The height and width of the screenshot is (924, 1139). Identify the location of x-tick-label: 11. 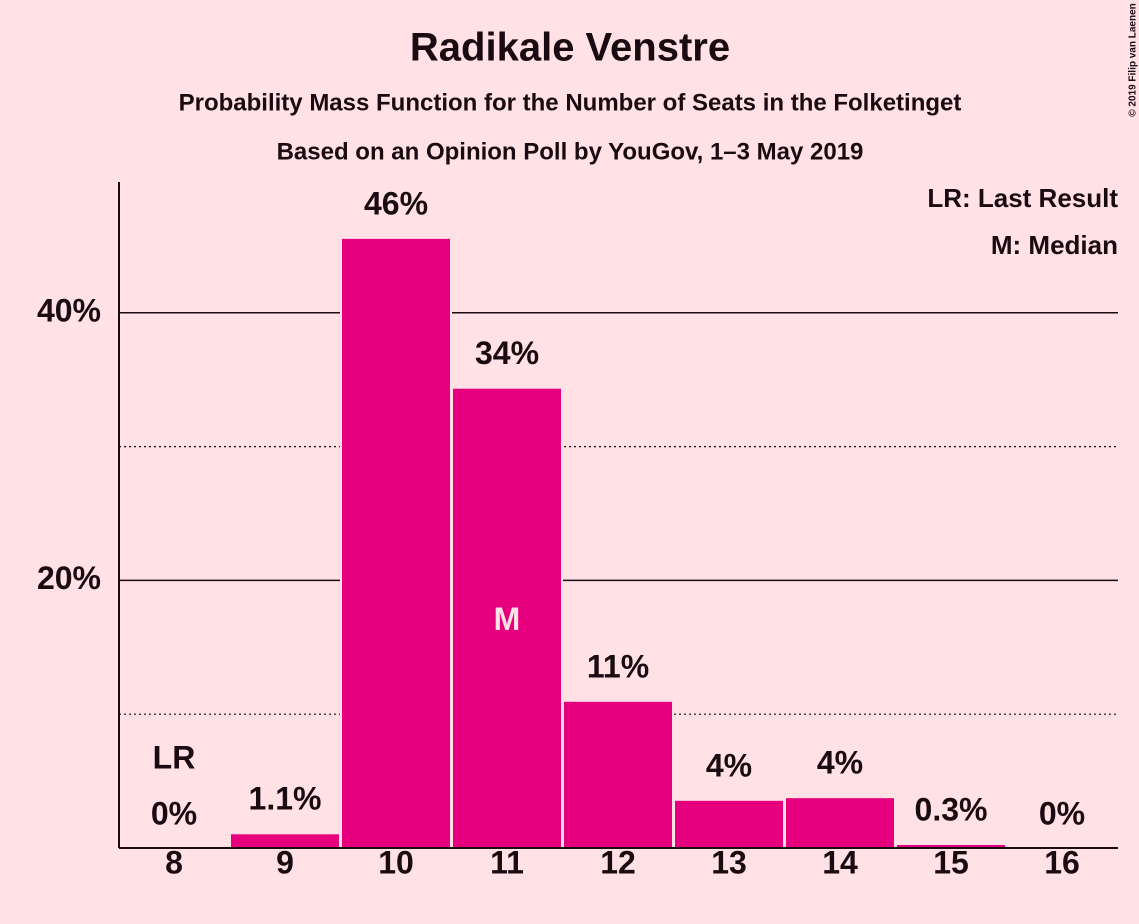
(507, 862).